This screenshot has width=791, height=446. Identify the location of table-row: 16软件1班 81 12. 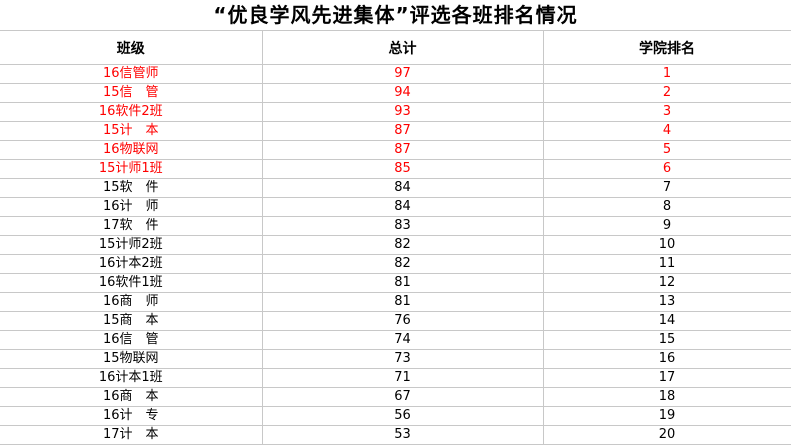
(395, 283).